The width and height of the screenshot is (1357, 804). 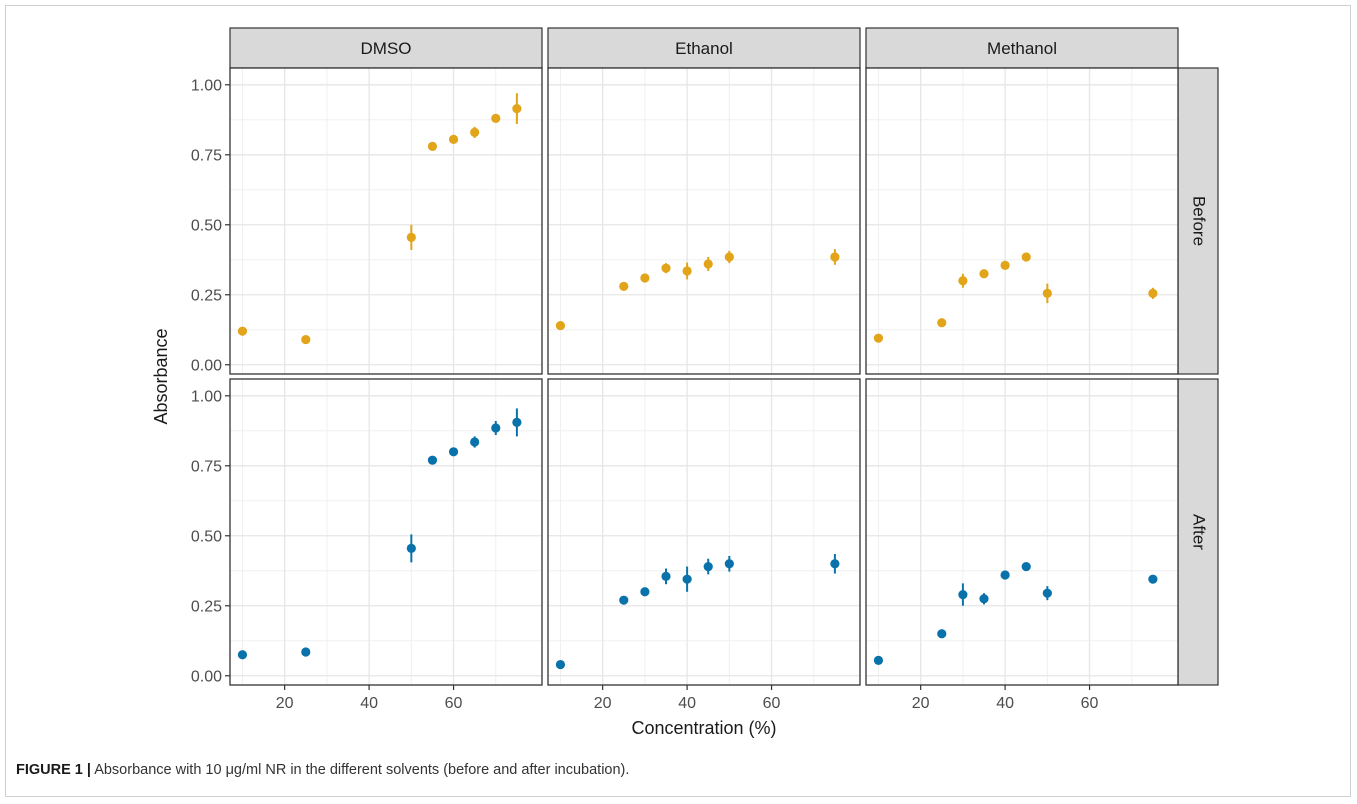 What do you see at coordinates (206, 225) in the screenshot?
I see `y-tick-label: 0.50` at bounding box center [206, 225].